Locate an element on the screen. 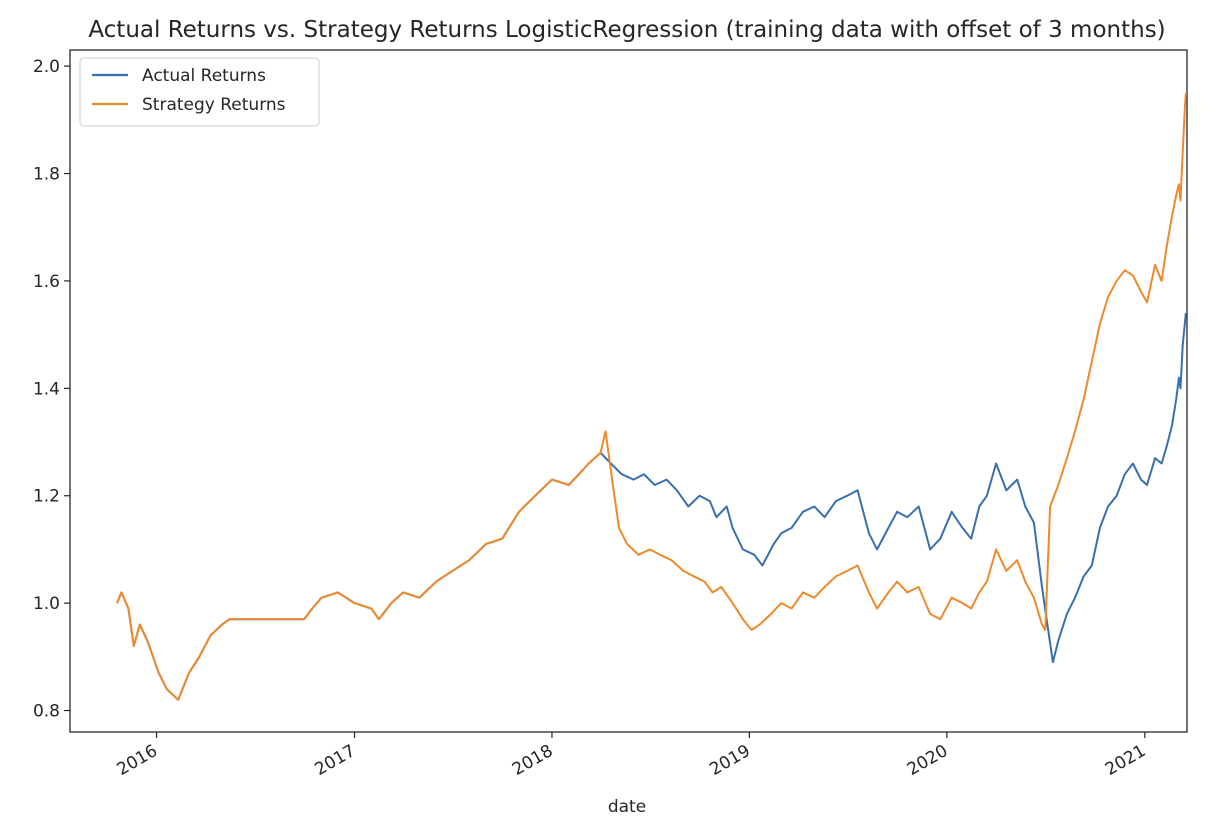  legend: Actual Returns Strategy Returns is located at coordinates (199, 92).